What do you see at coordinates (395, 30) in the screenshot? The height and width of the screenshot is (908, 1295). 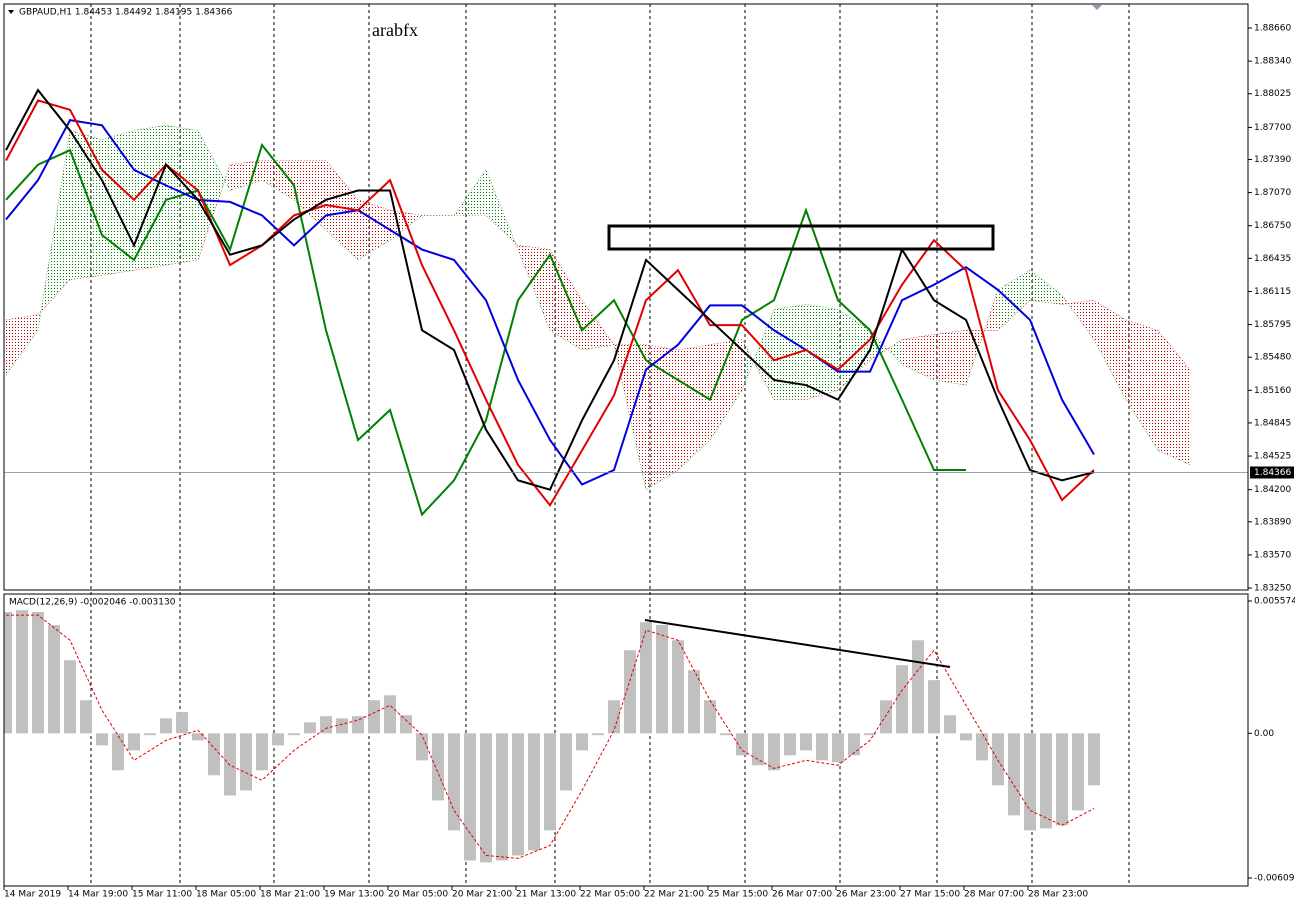 I see `watermark: arabfx` at bounding box center [395, 30].